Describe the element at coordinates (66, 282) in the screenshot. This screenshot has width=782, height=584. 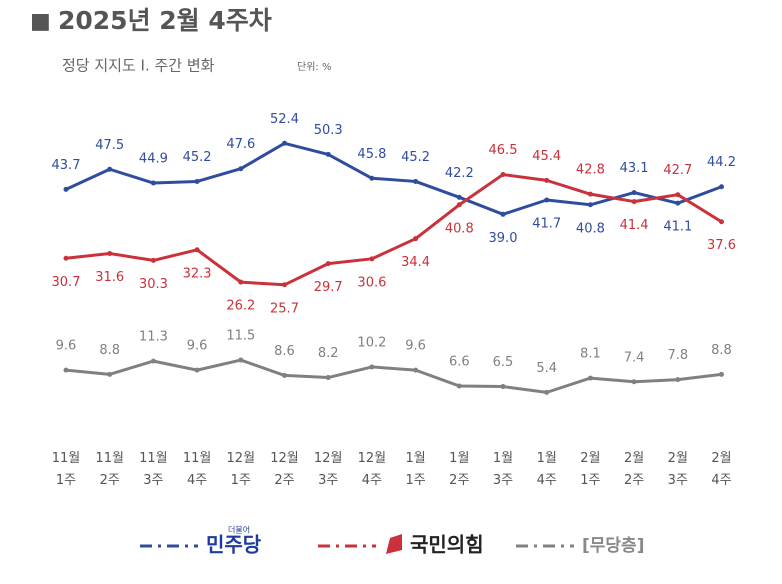
I see `data-label: 30.7` at that location.